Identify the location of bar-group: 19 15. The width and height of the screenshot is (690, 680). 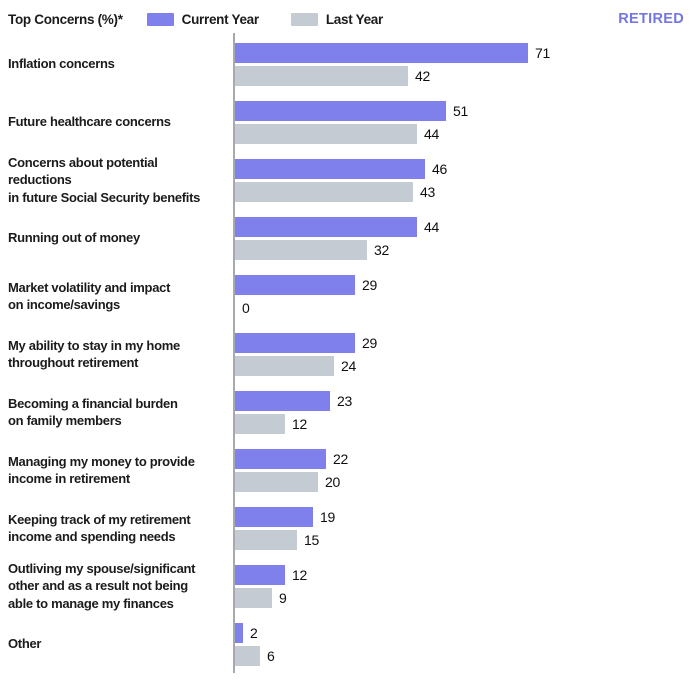
(461, 528).